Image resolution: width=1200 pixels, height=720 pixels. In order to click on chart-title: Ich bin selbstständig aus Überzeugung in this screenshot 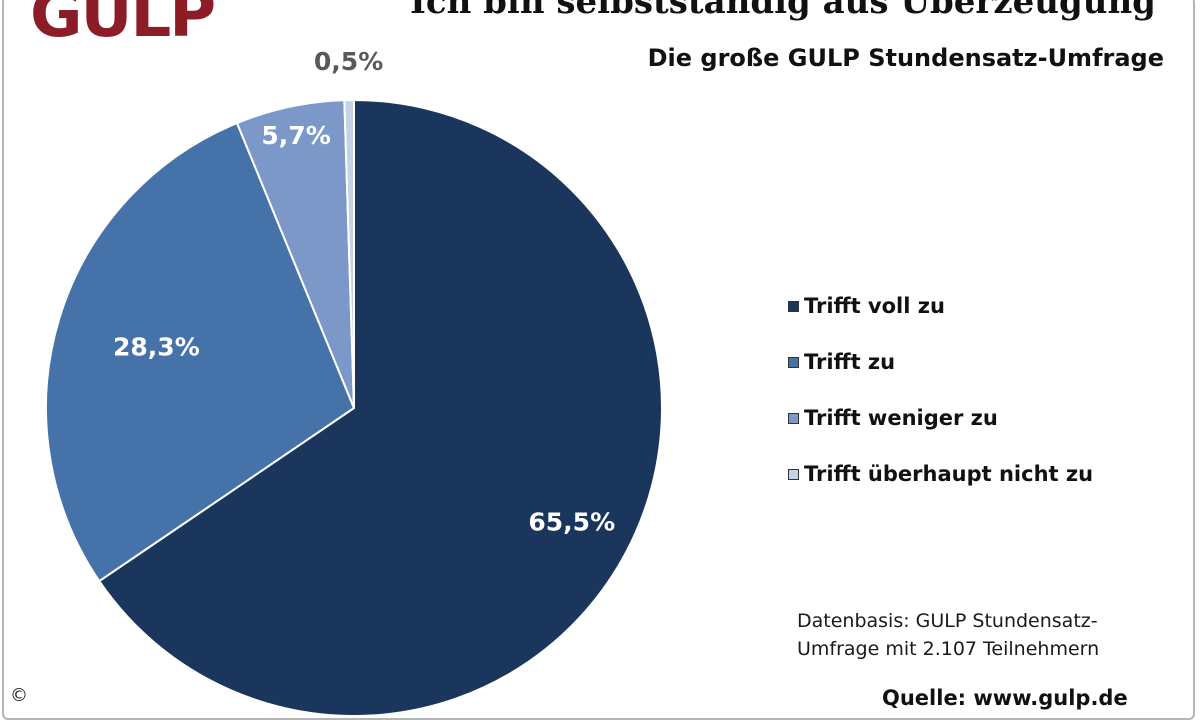, I will do `click(783, 11)`.